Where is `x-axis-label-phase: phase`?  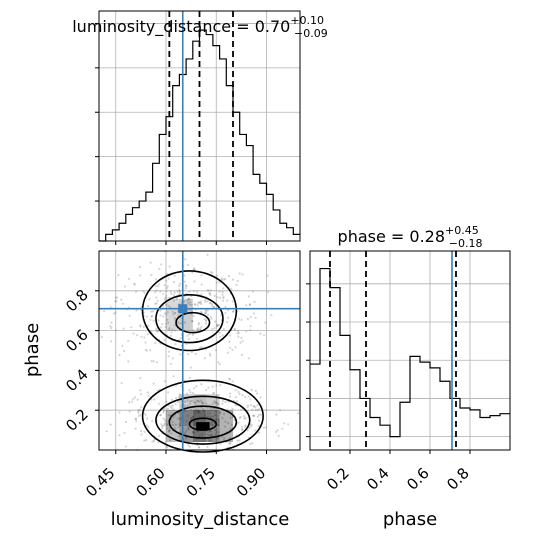 x-axis-label-phase: phase is located at coordinates (410, 519).